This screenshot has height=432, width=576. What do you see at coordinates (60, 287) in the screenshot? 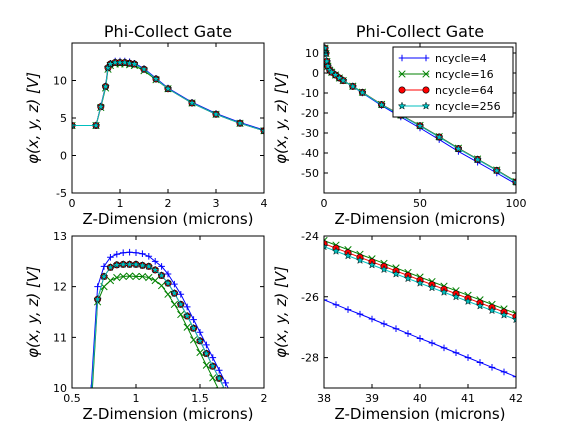
I see `y-tick-label: 12` at bounding box center [60, 287].